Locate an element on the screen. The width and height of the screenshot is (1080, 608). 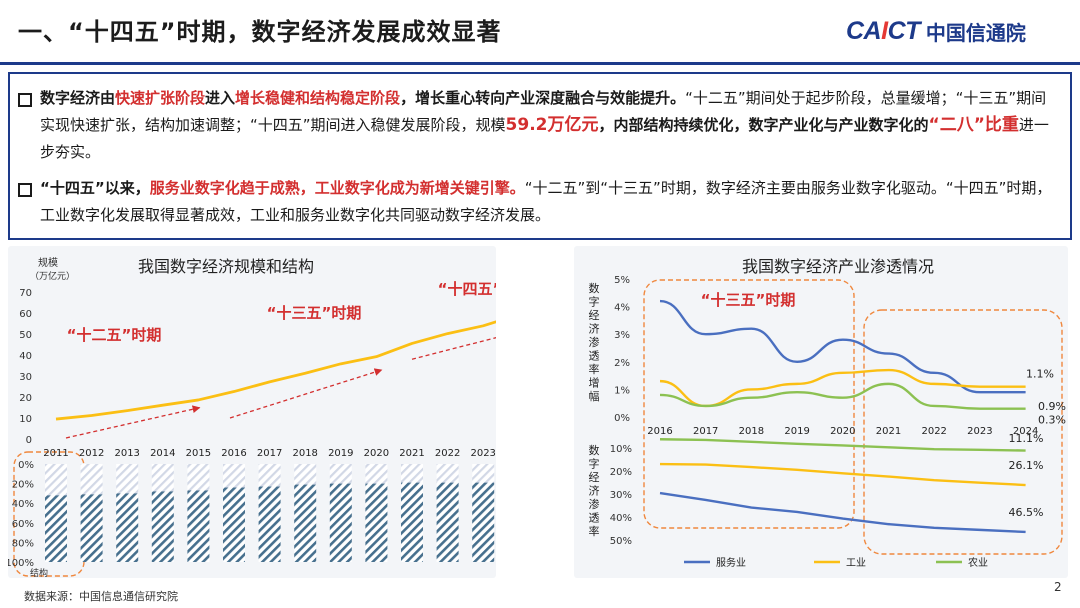
top-ylabel-char: 济 is located at coordinates (594, 329).